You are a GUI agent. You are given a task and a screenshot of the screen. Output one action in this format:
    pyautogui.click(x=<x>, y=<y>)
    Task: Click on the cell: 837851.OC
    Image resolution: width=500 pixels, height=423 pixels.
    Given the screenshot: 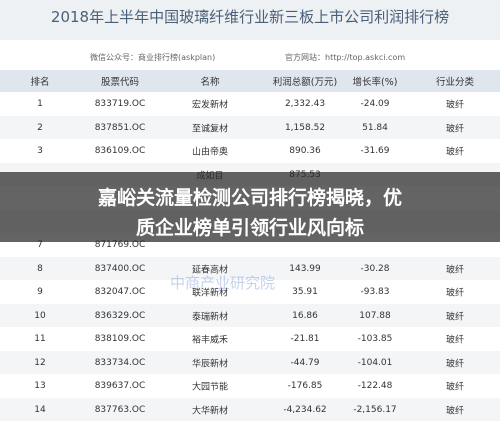 What is the action you would take?
    pyautogui.click(x=120, y=127)
    